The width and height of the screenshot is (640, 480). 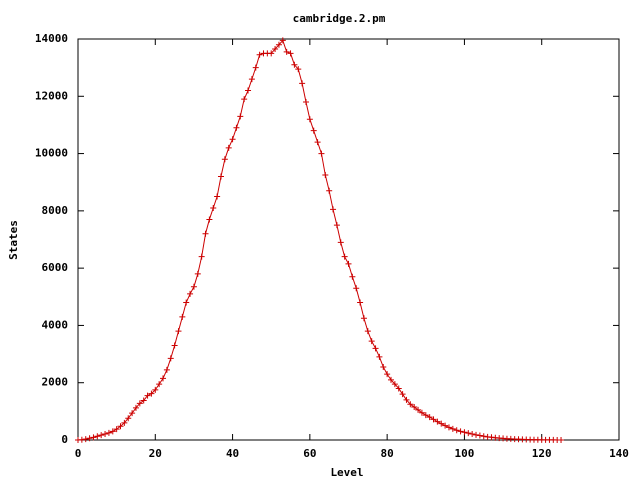 What do you see at coordinates (13, 240) in the screenshot?
I see `y-axis-label: States` at bounding box center [13, 240].